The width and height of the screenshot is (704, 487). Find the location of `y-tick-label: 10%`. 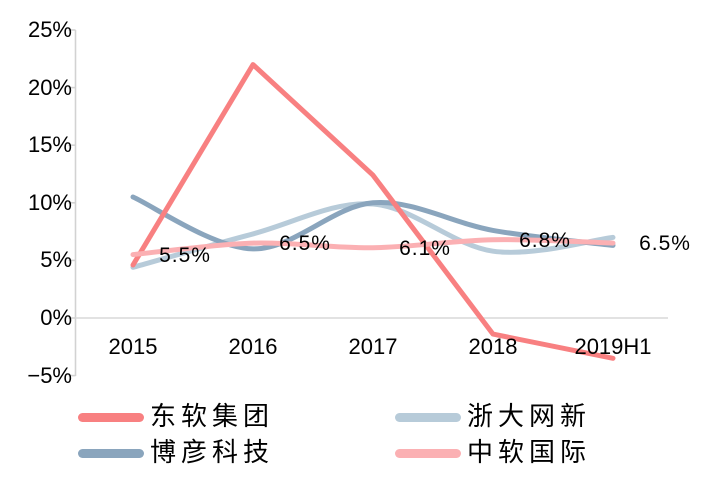

y-tick-label: 10% is located at coordinates (49, 202).